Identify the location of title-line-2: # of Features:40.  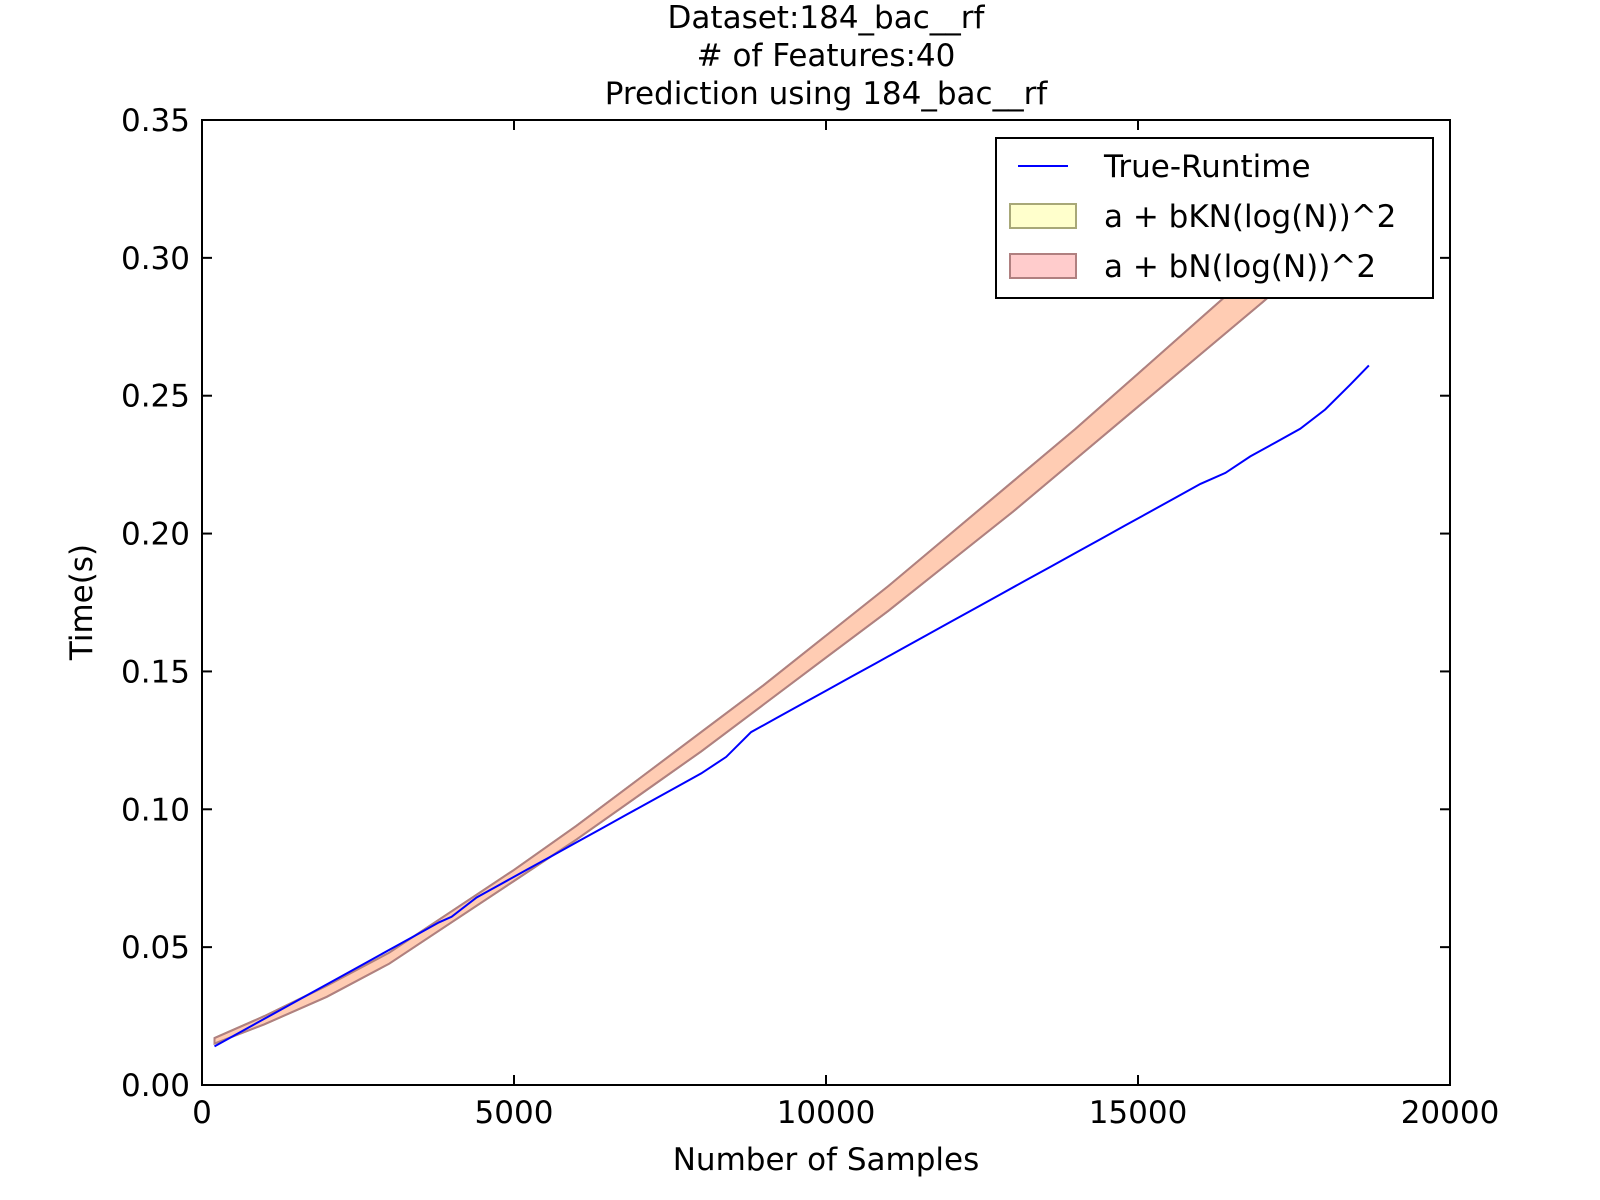
(826, 56).